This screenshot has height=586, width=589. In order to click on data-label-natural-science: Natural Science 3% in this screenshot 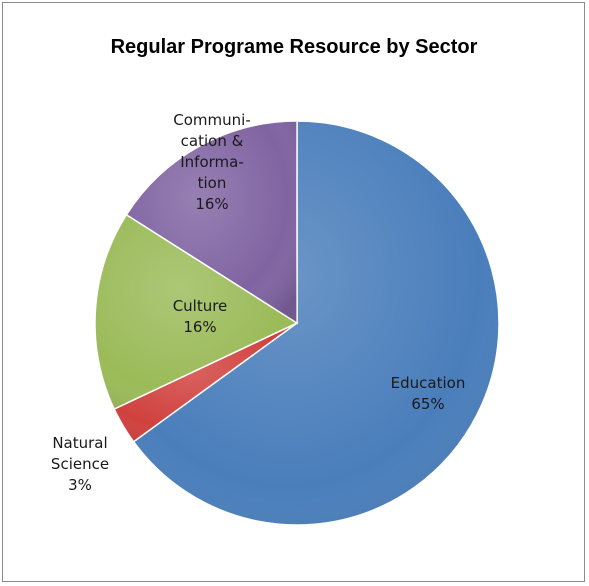, I will do `click(80, 464)`.